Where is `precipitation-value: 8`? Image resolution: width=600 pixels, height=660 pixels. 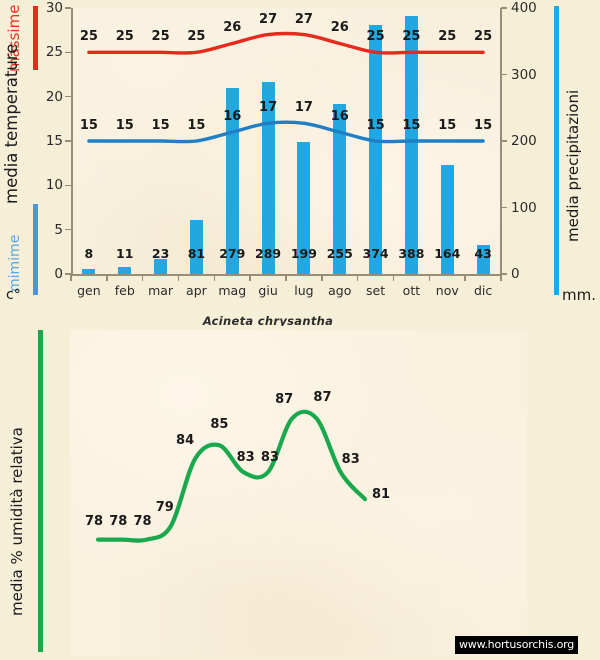 precipitation-value: 8 is located at coordinates (89, 253).